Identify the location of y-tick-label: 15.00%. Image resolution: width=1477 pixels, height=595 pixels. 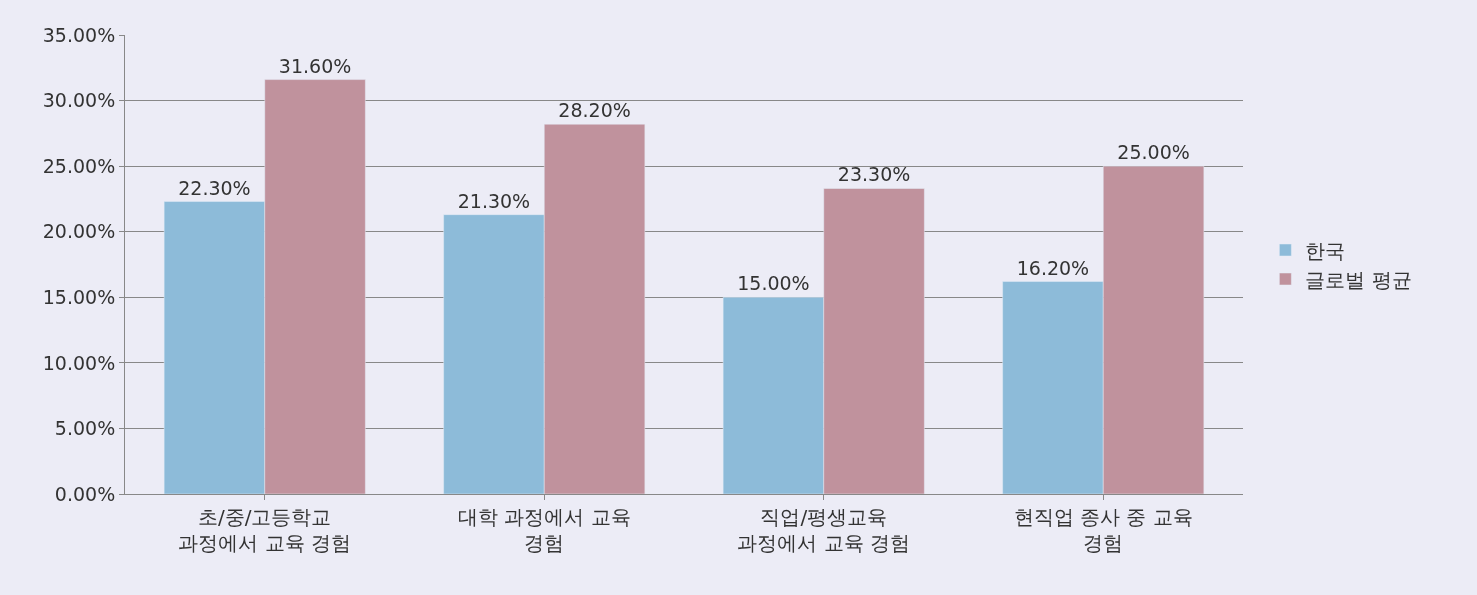
(79, 296).